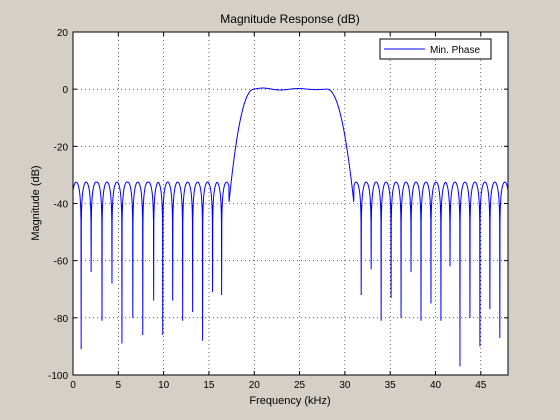  I want to click on x-tick-label: 40, so click(436, 385).